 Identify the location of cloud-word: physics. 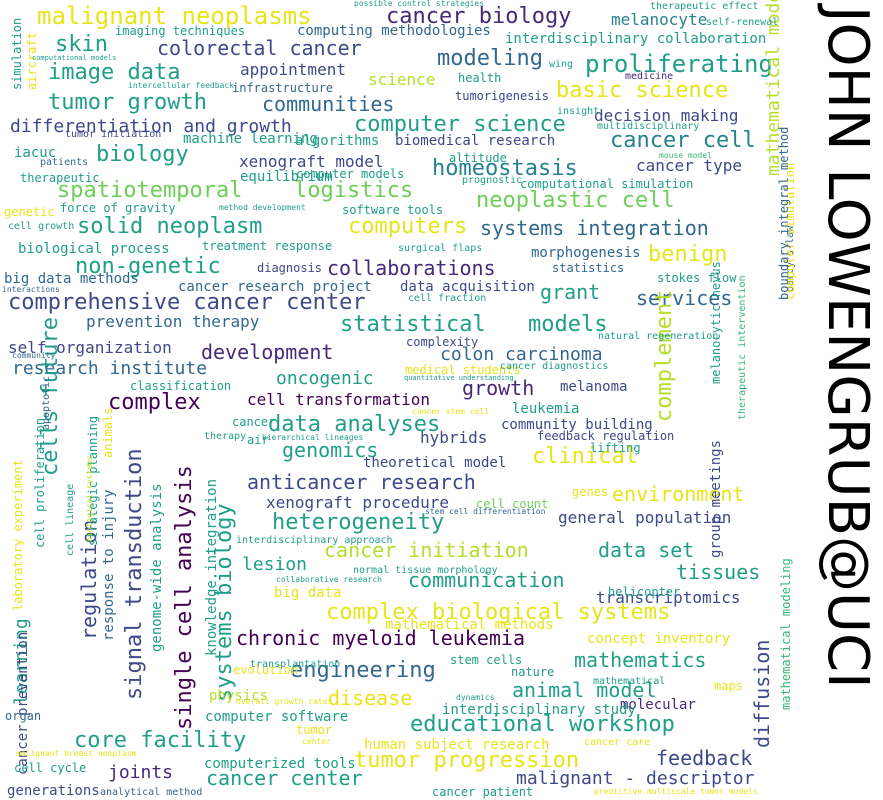
(239, 696).